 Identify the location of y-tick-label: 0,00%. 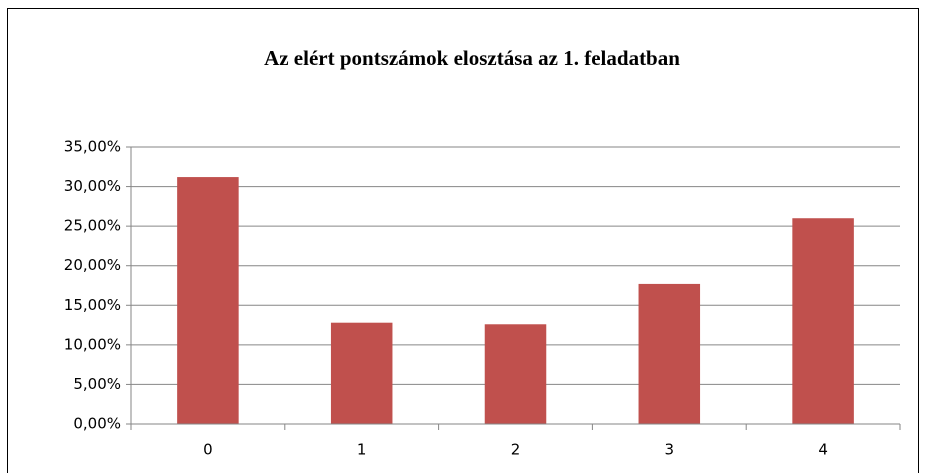
(97, 424).